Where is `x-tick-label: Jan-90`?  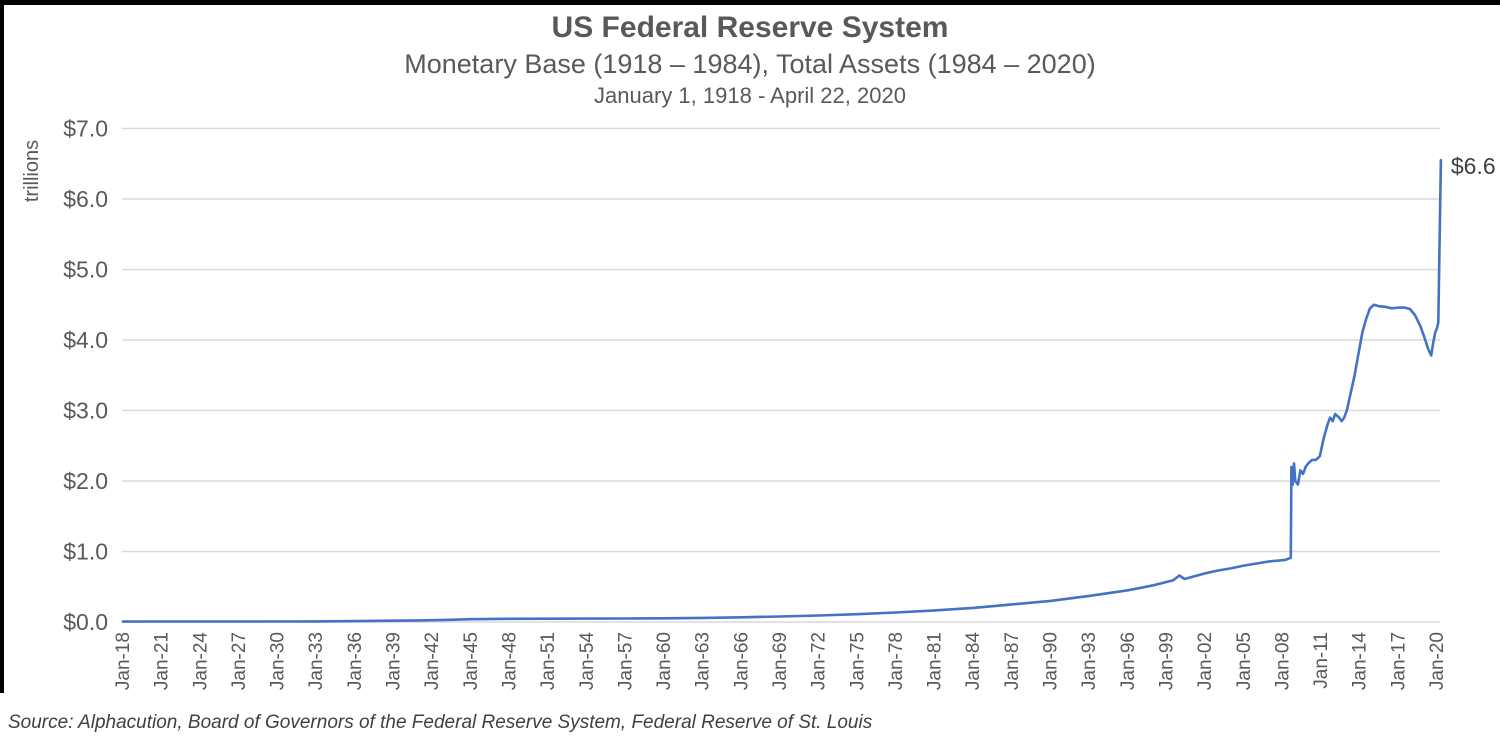
x-tick-label: Jan-90 is located at coordinates (1051, 661).